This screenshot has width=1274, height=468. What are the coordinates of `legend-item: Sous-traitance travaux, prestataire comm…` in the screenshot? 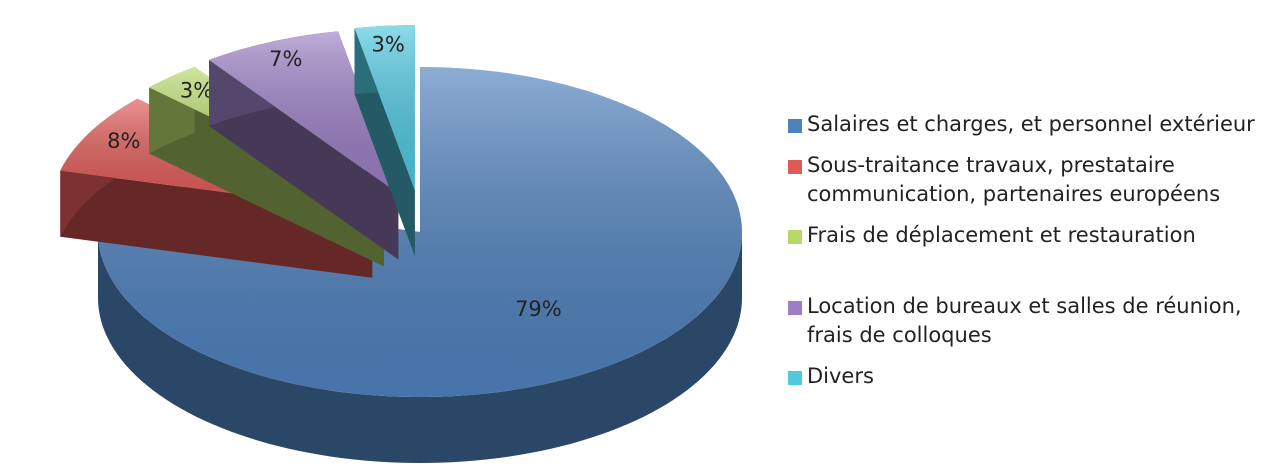 It's located at (1028, 180).